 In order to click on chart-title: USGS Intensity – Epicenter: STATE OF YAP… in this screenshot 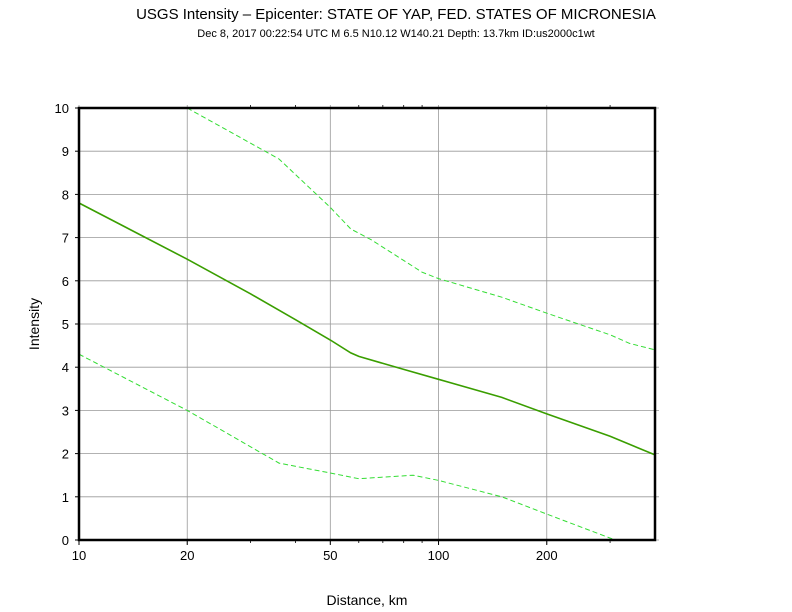, I will do `click(396, 14)`.